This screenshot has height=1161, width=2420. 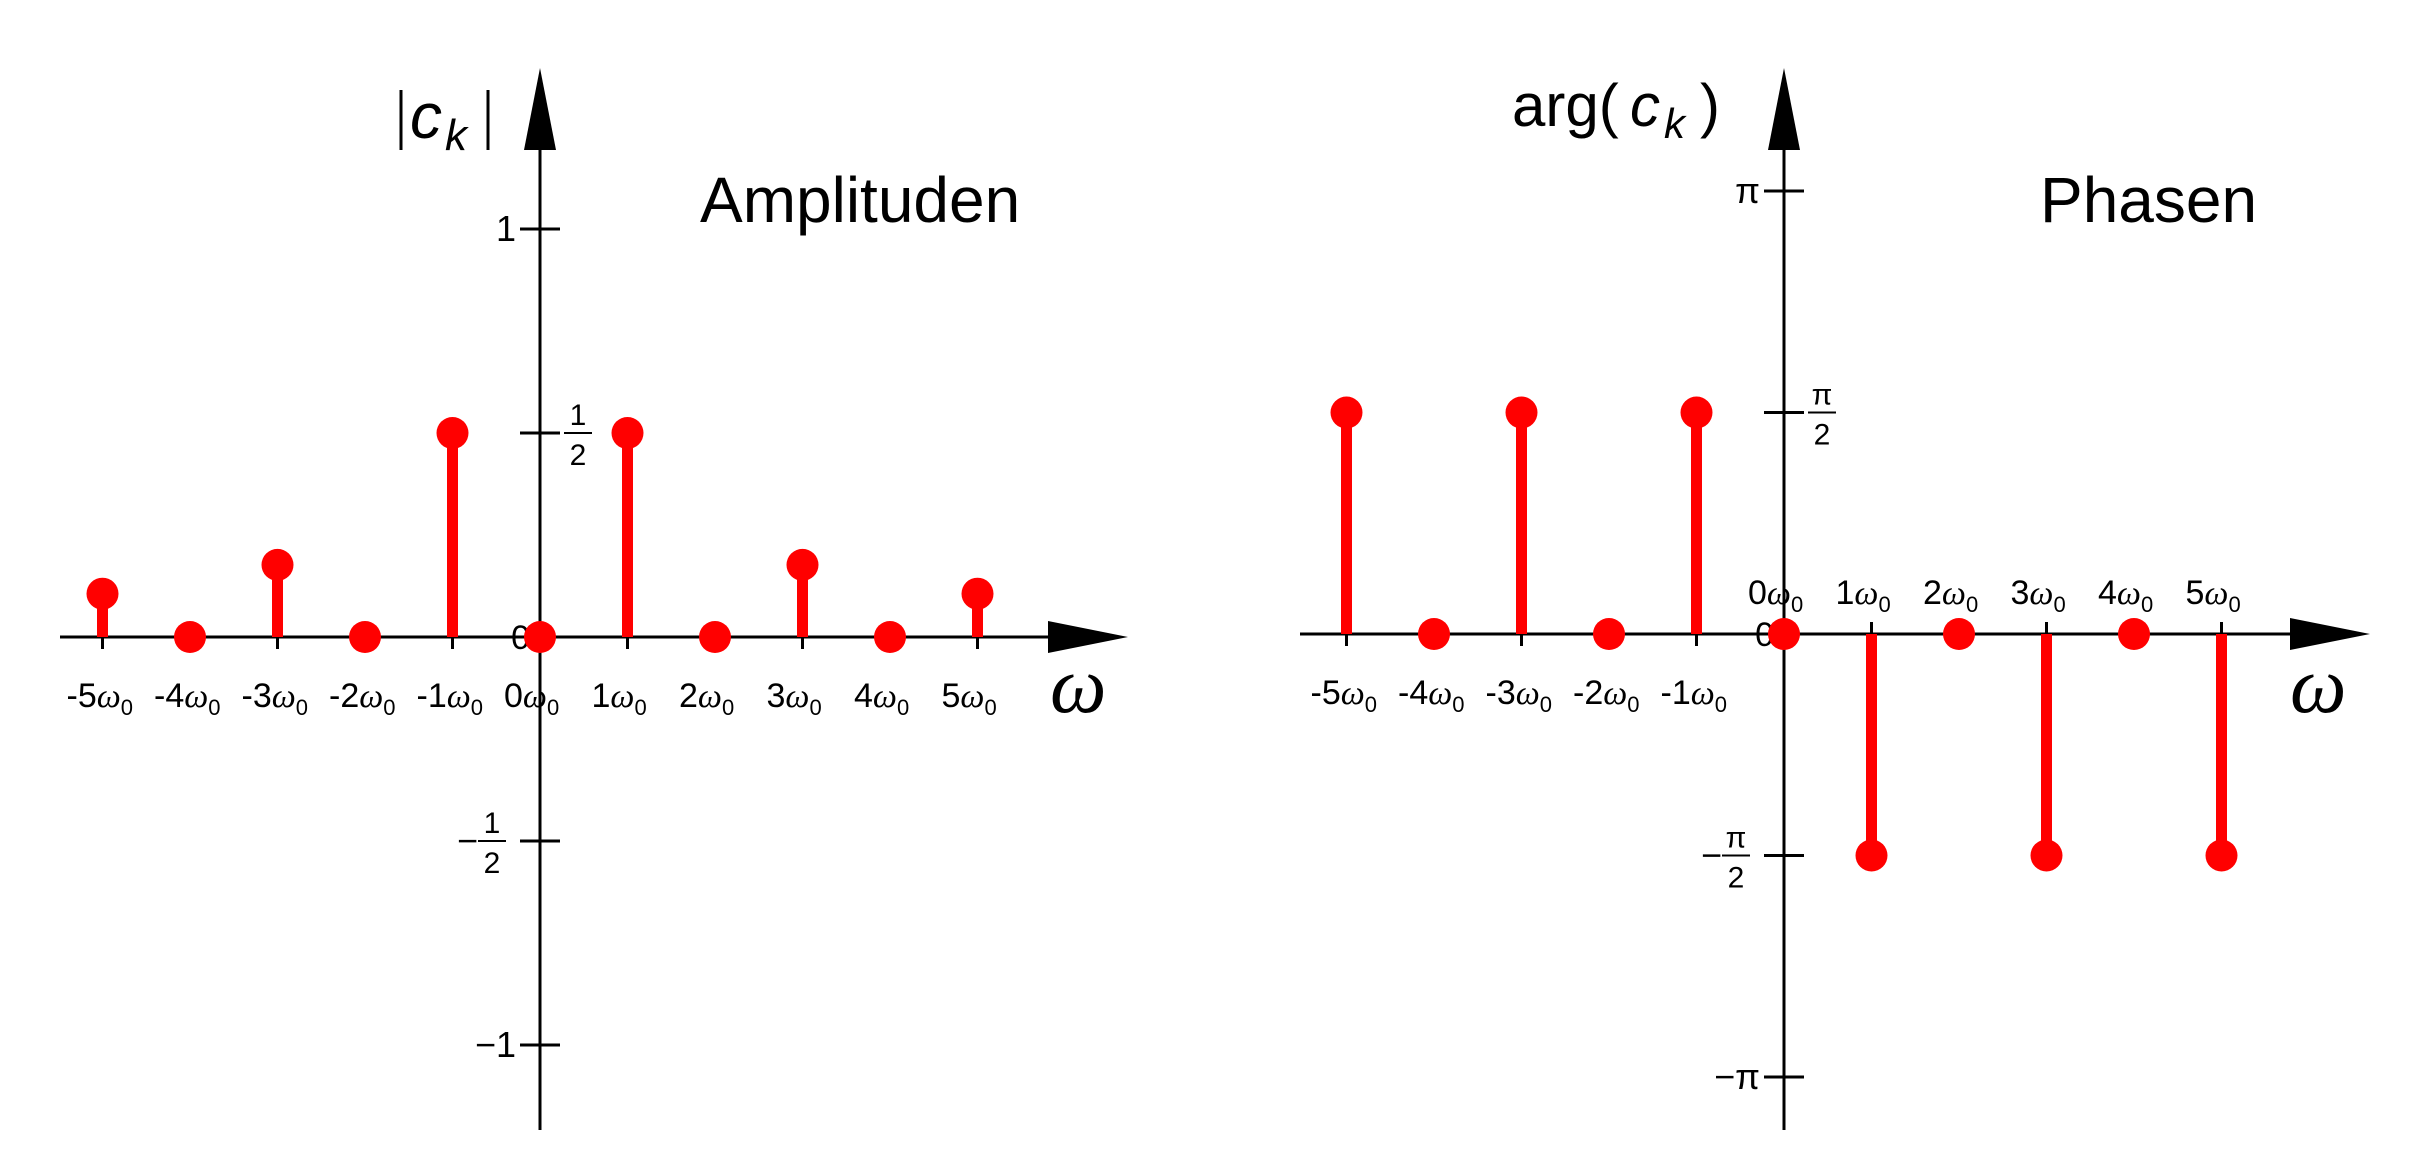 What do you see at coordinates (1710, 105) in the screenshot?
I see `phase-ylabel-suffix: )` at bounding box center [1710, 105].